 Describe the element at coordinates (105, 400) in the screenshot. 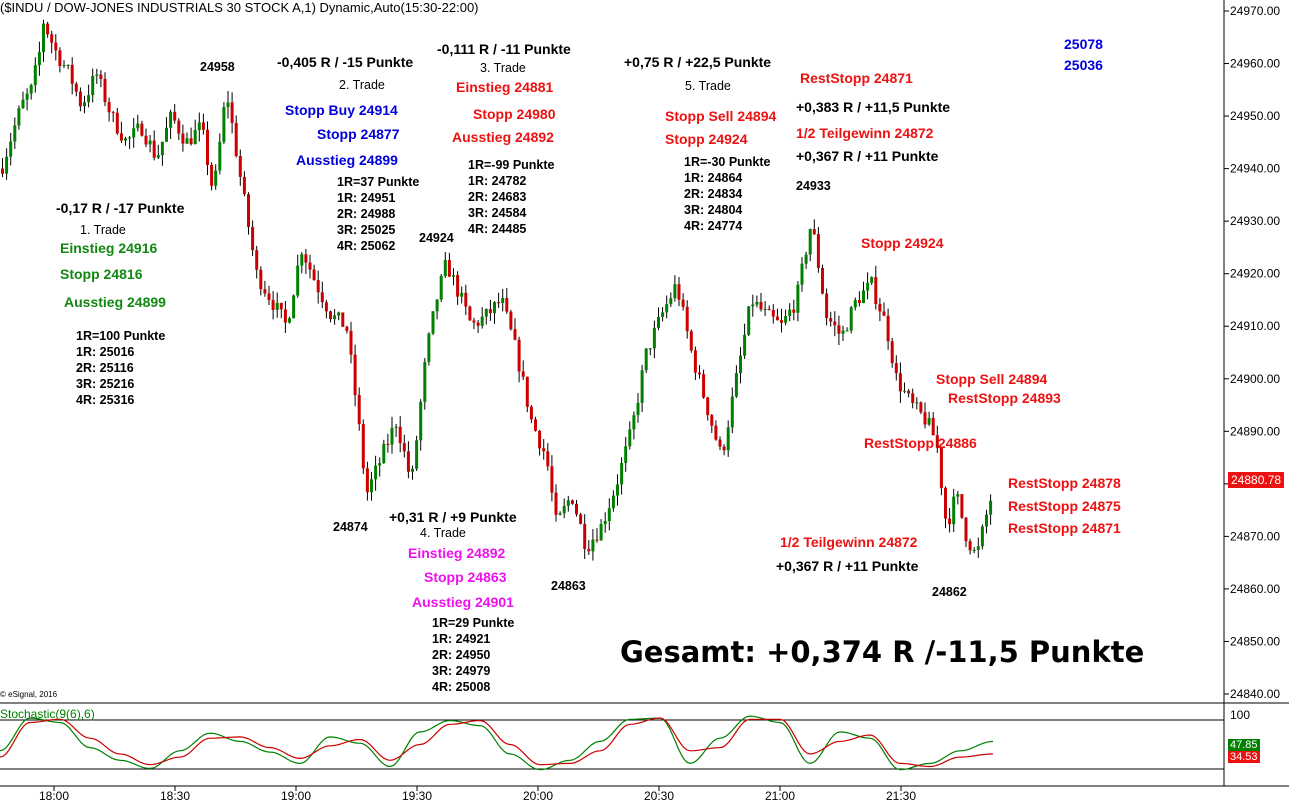

I see `trade-annotation: 4R: 25316` at that location.